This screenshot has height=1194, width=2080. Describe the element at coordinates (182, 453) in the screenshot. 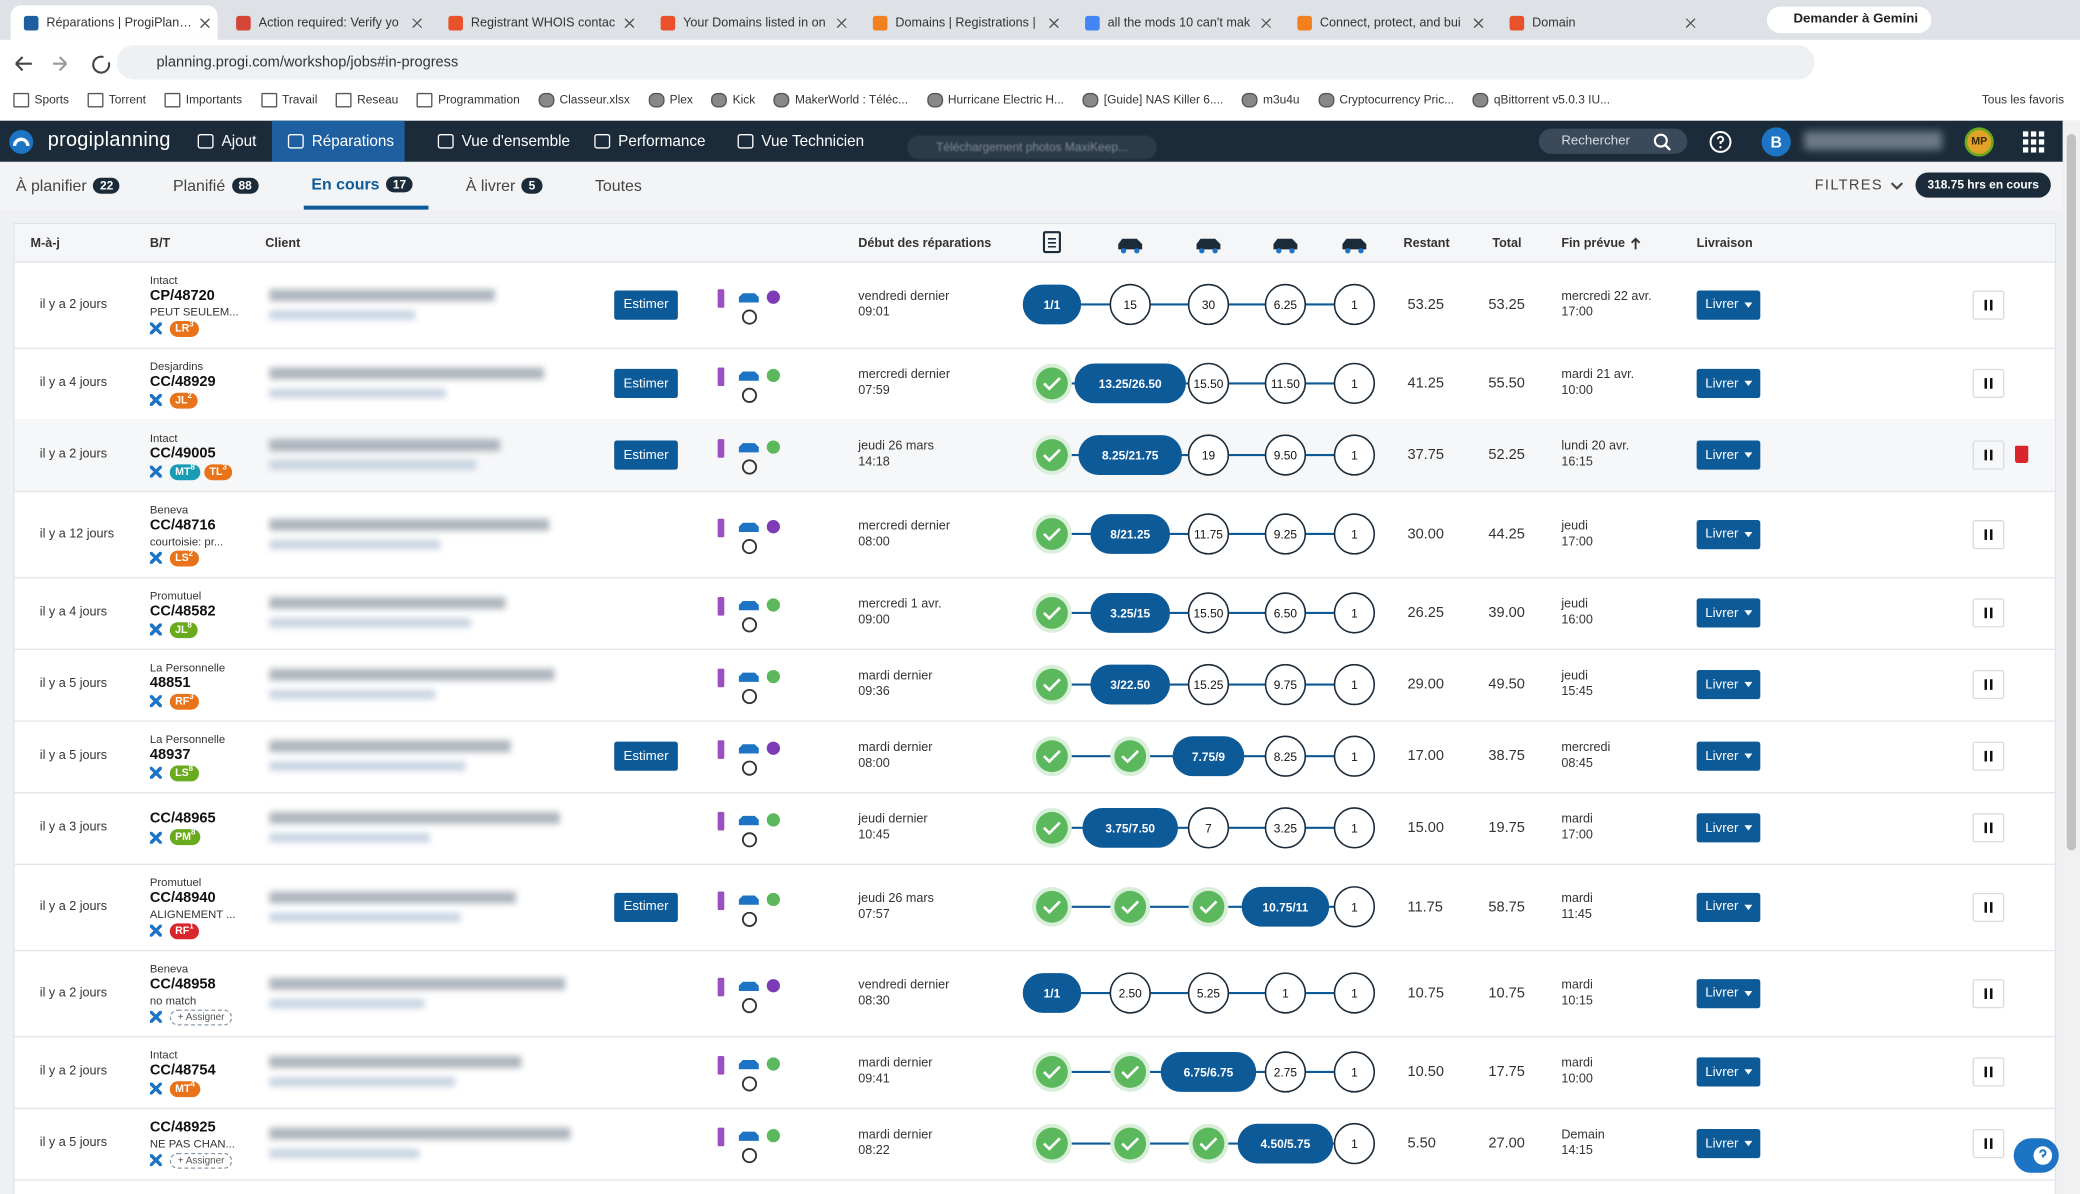

I see `bt-number: CC/49005` at that location.